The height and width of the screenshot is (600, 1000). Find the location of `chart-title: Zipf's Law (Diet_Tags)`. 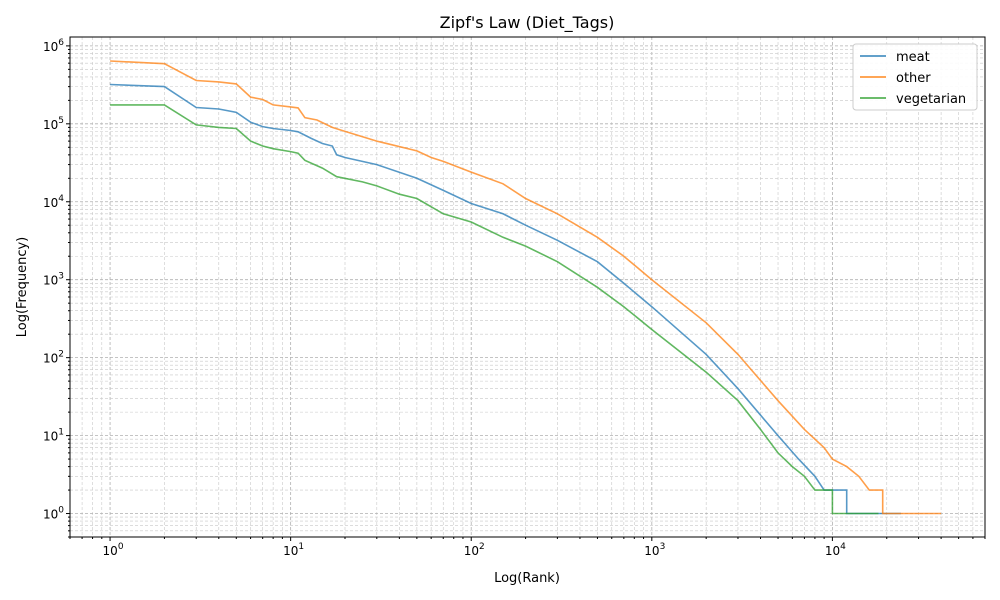

chart-title: Zipf's Law (Diet_Tags) is located at coordinates (527, 23).